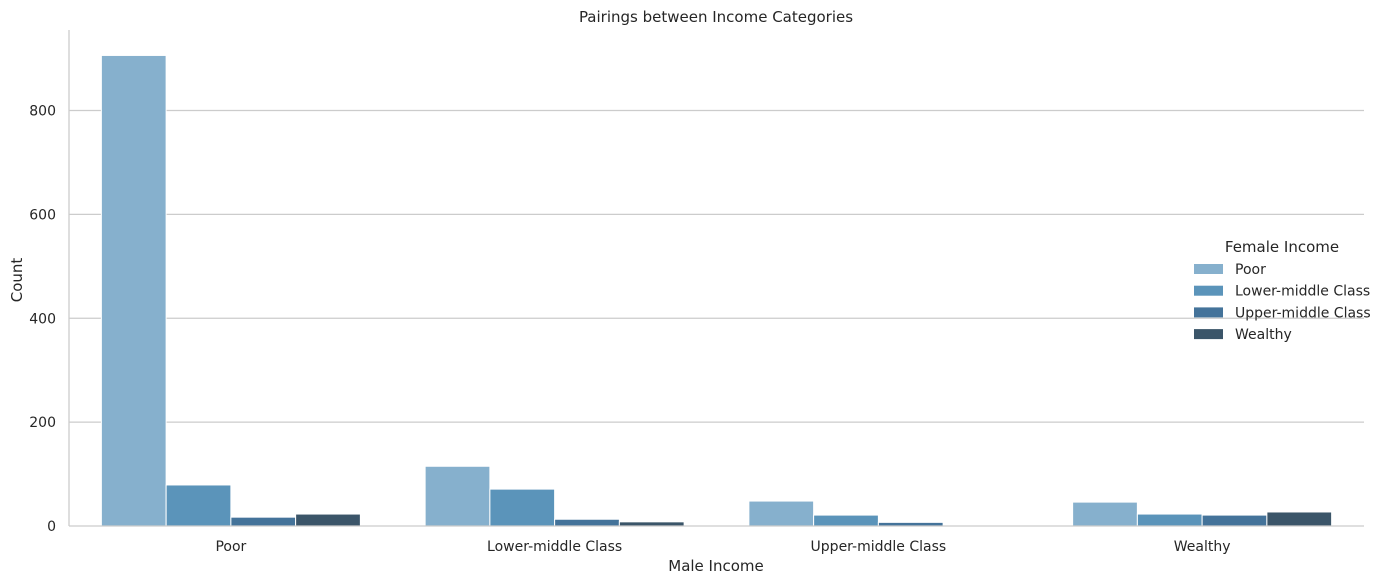 This screenshot has width=1384, height=584. Describe the element at coordinates (1250, 270) in the screenshot. I see `legend-label: Poor` at that location.